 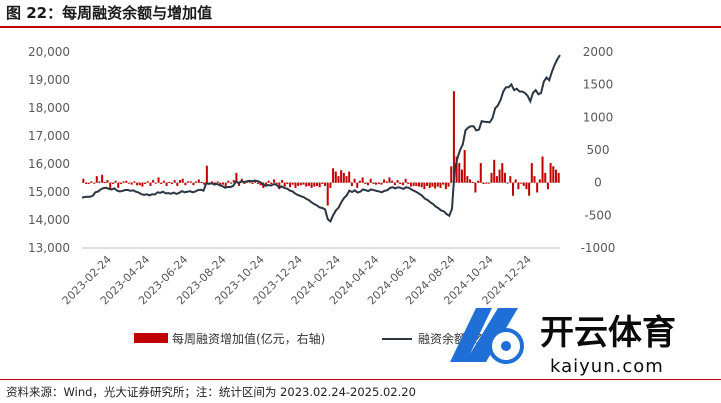 I want to click on left-tick-label: 14,000, so click(x=49, y=220).